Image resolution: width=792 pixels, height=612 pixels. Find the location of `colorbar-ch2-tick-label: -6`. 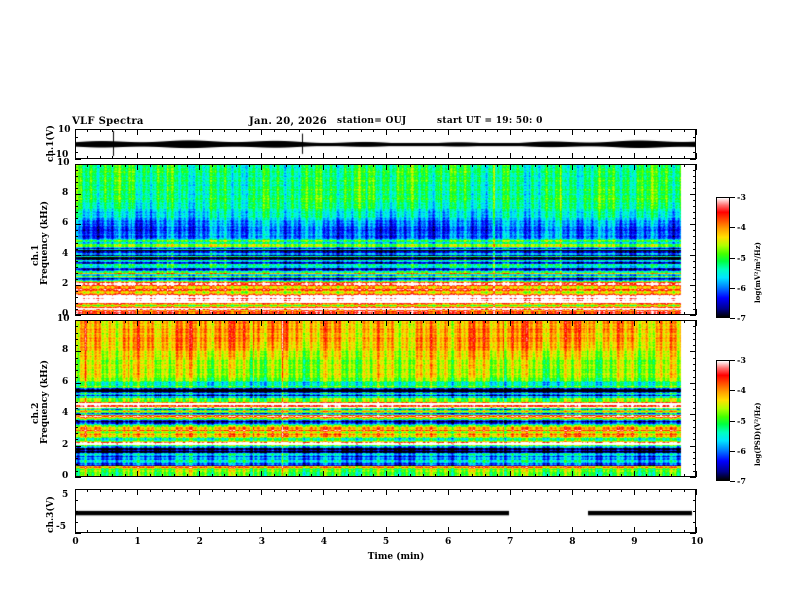

colorbar-ch2-tick-label: -6 is located at coordinates (741, 450).